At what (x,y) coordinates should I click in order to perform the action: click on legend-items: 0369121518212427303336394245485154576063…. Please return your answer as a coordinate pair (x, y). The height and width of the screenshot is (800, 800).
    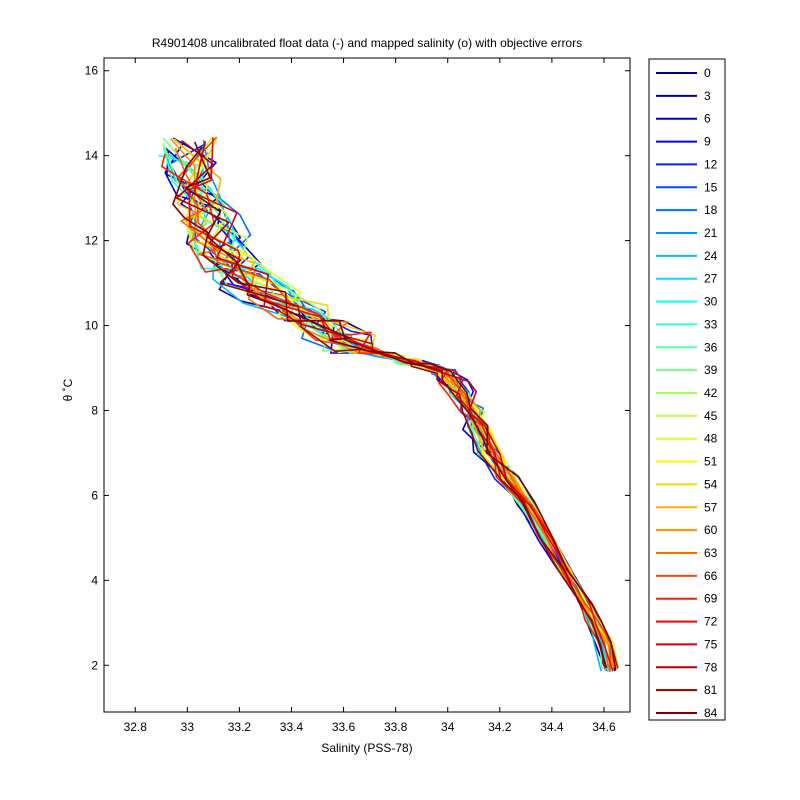
    Looking at the image, I should click on (687, 393).